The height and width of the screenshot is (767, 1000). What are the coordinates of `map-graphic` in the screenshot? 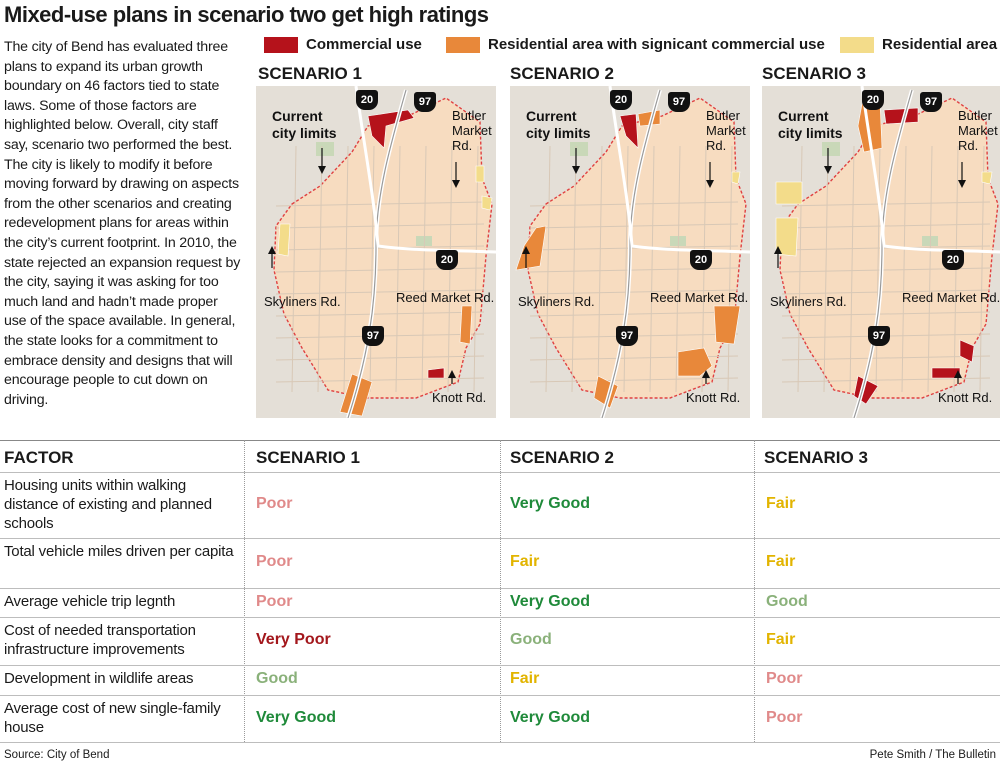 It's located at (881, 252).